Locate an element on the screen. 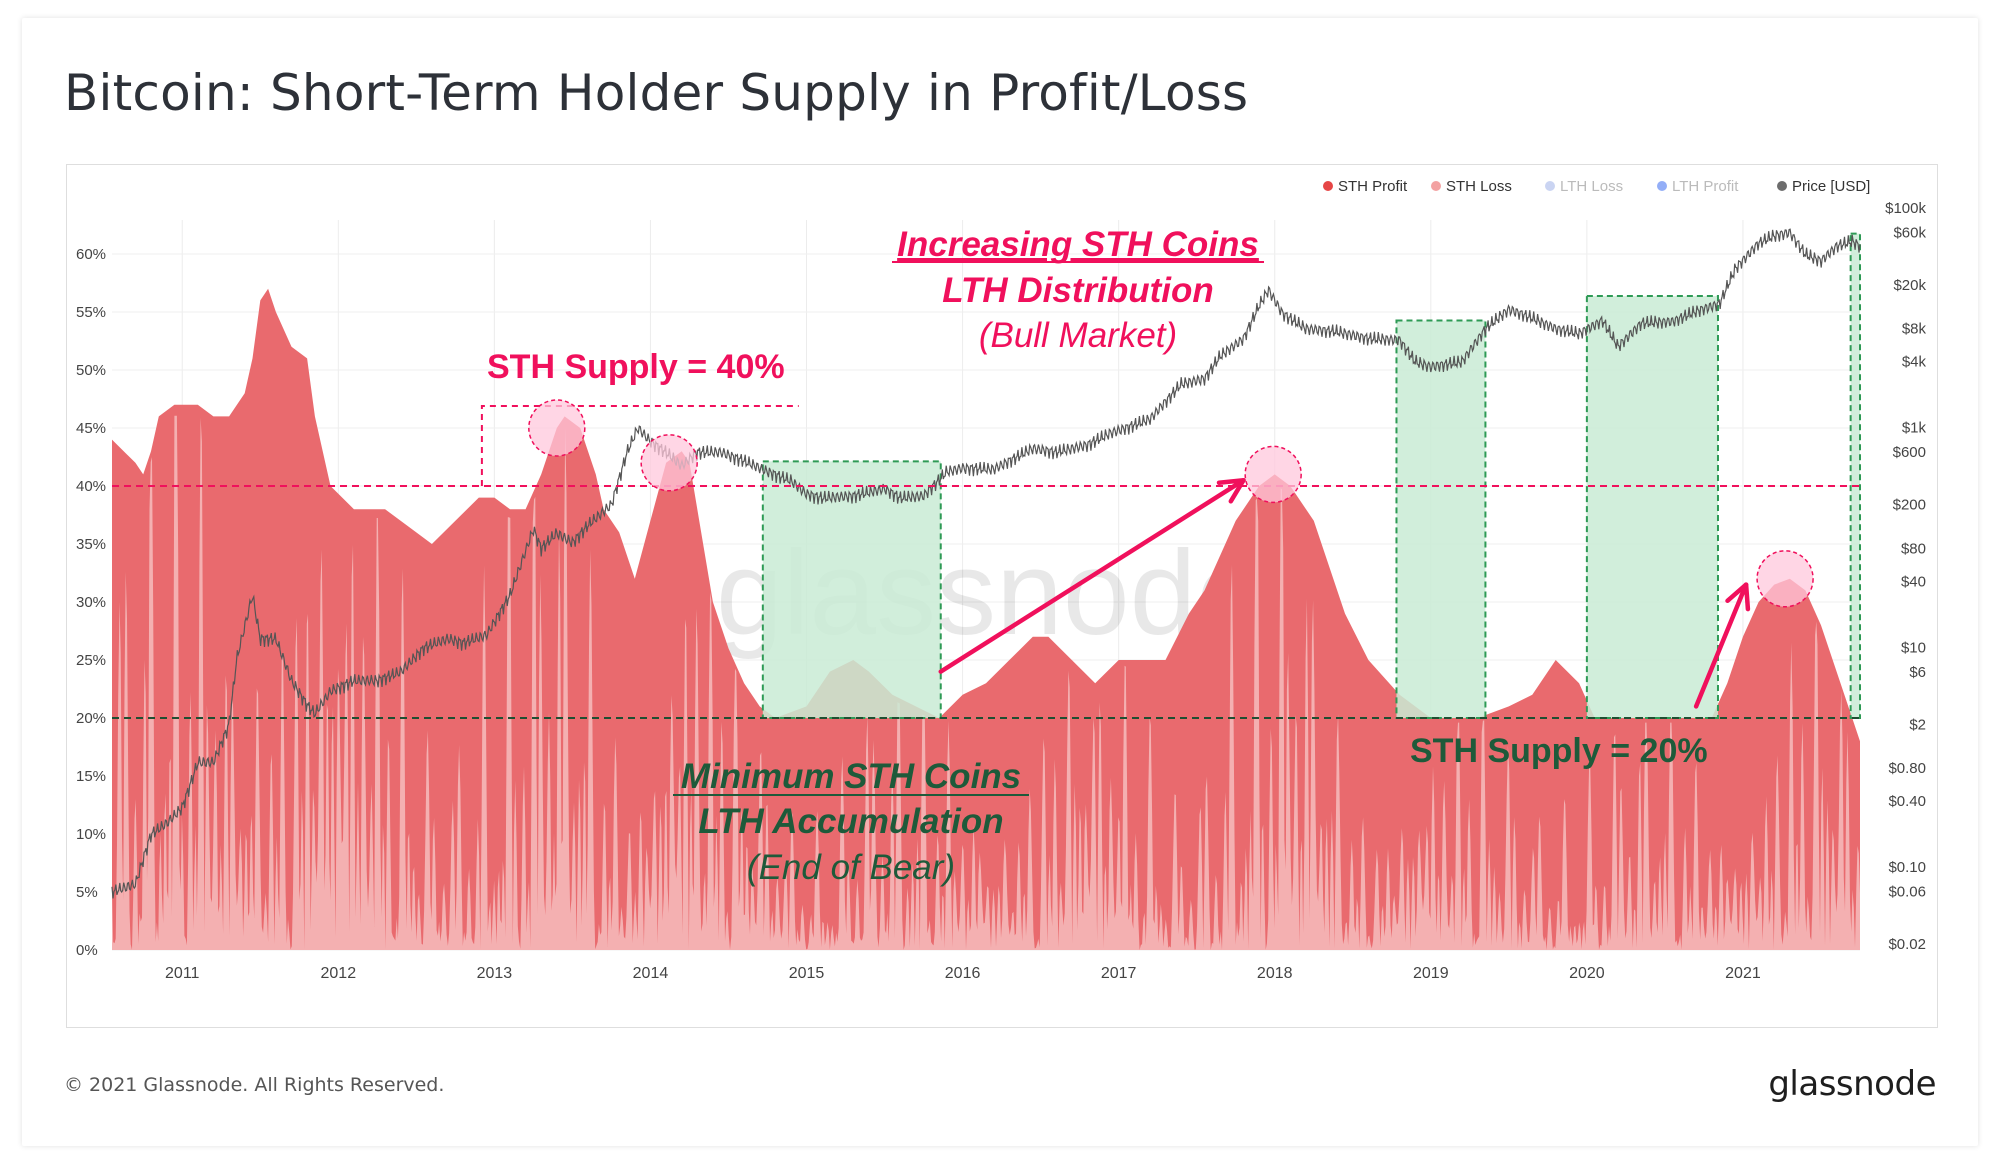 Image resolution: width=2000 pixels, height=1171 pixels. y-tick-label: 20% is located at coordinates (91, 718).